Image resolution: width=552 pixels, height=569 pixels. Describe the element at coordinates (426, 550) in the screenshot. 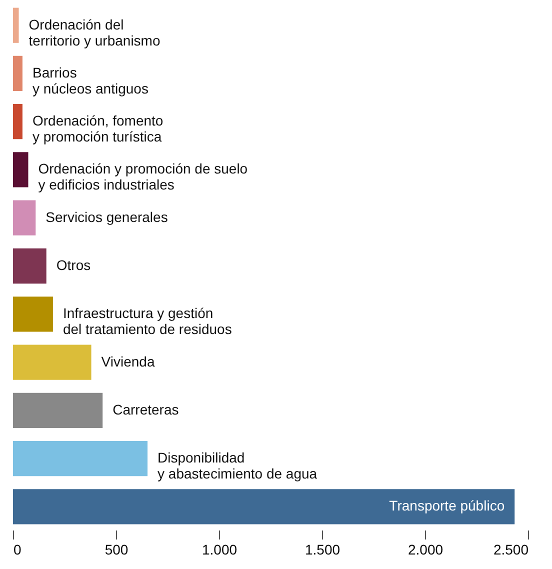

I see `x-tick-label: 2.000` at that location.